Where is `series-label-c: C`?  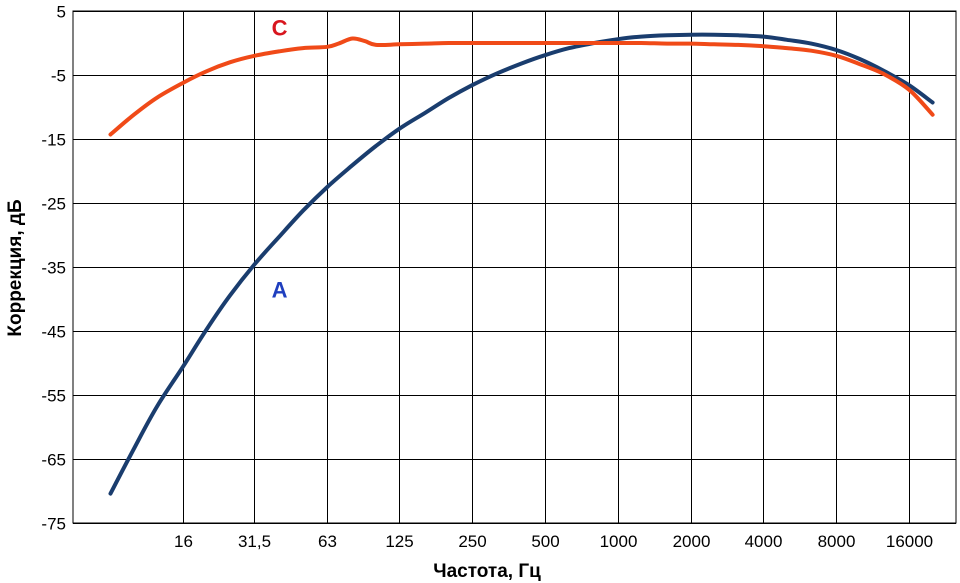 series-label-c: C is located at coordinates (280, 27).